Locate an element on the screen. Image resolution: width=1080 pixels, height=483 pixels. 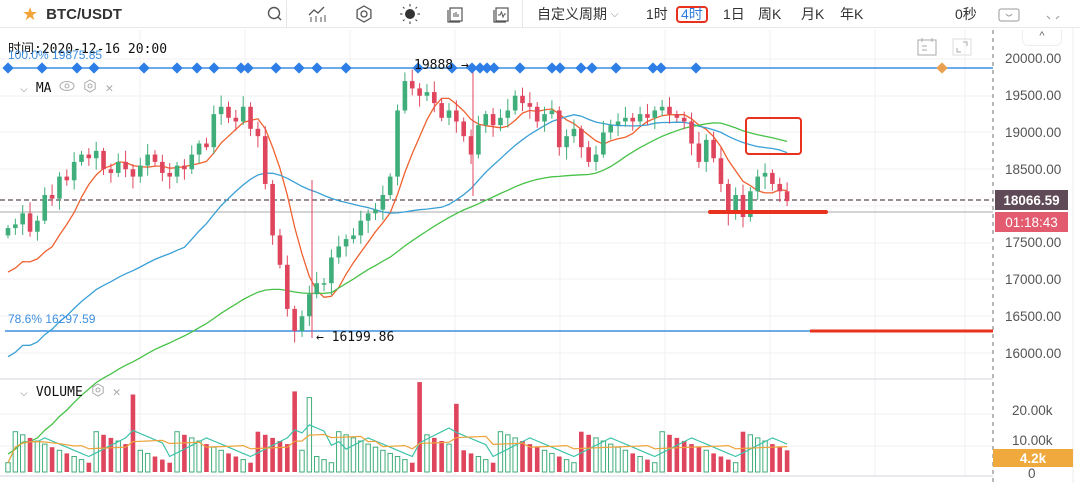
crosshair-time-label: 时间:2020-12-16 20:00 is located at coordinates (88, 49).